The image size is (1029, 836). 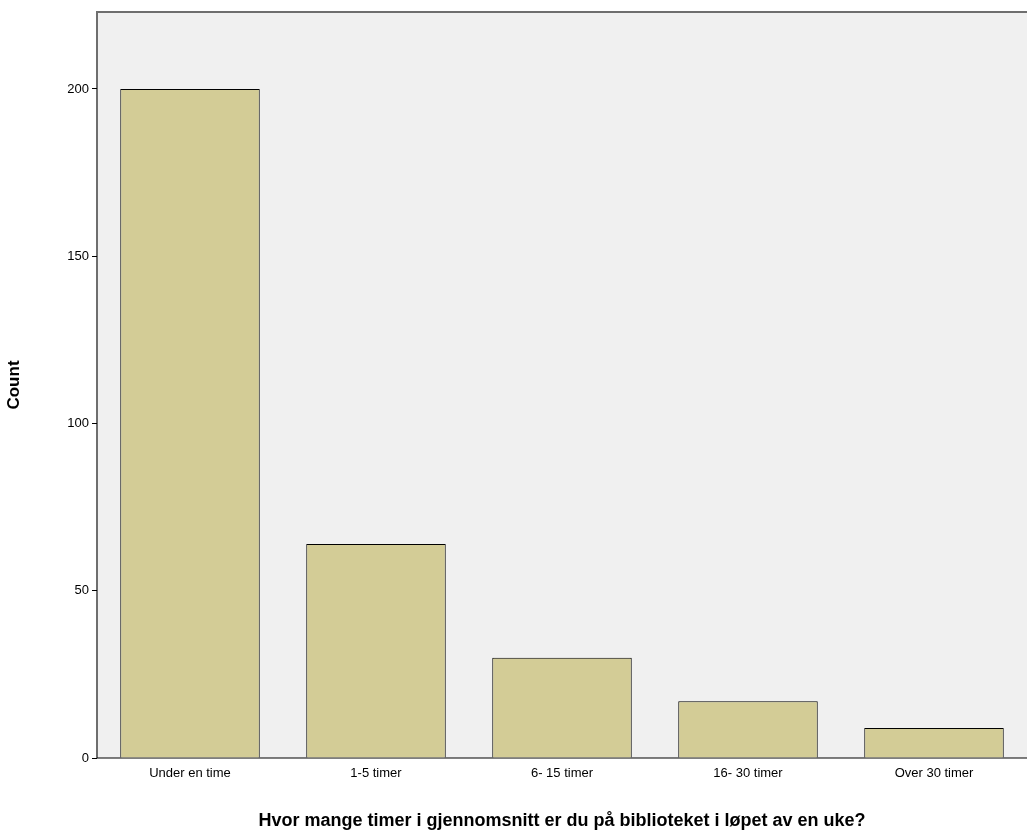 I want to click on x-tick-label: Under en time, so click(x=190, y=773).